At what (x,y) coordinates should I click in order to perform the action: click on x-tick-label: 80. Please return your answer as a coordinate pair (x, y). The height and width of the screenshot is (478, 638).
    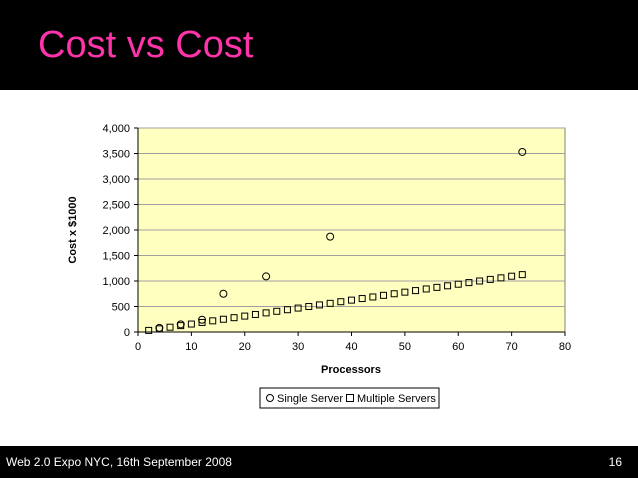
    Looking at the image, I should click on (565, 347).